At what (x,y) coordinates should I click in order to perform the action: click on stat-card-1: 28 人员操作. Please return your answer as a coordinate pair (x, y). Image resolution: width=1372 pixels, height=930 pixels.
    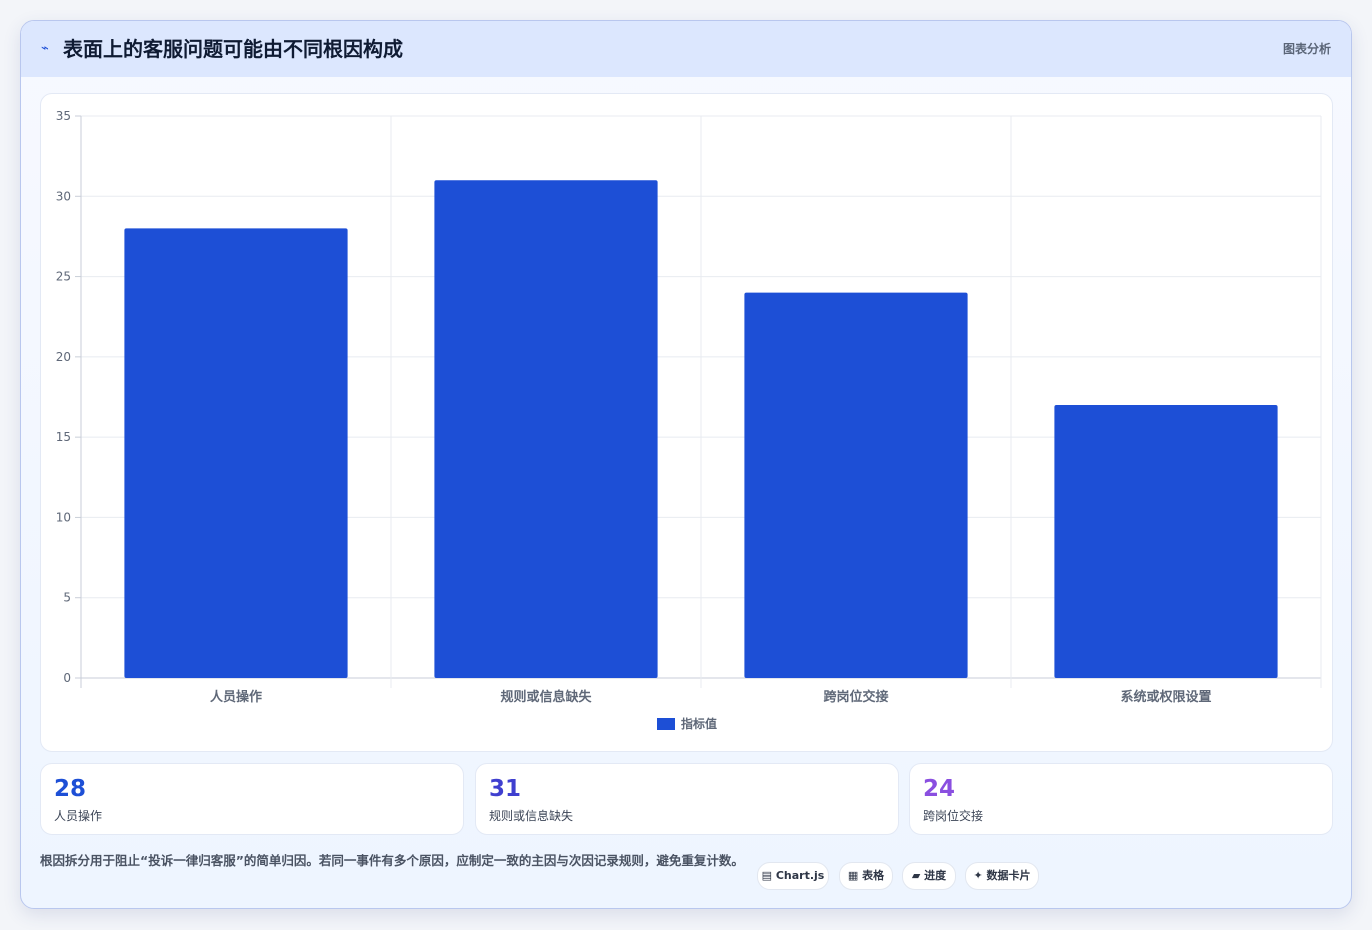
    Looking at the image, I should click on (252, 799).